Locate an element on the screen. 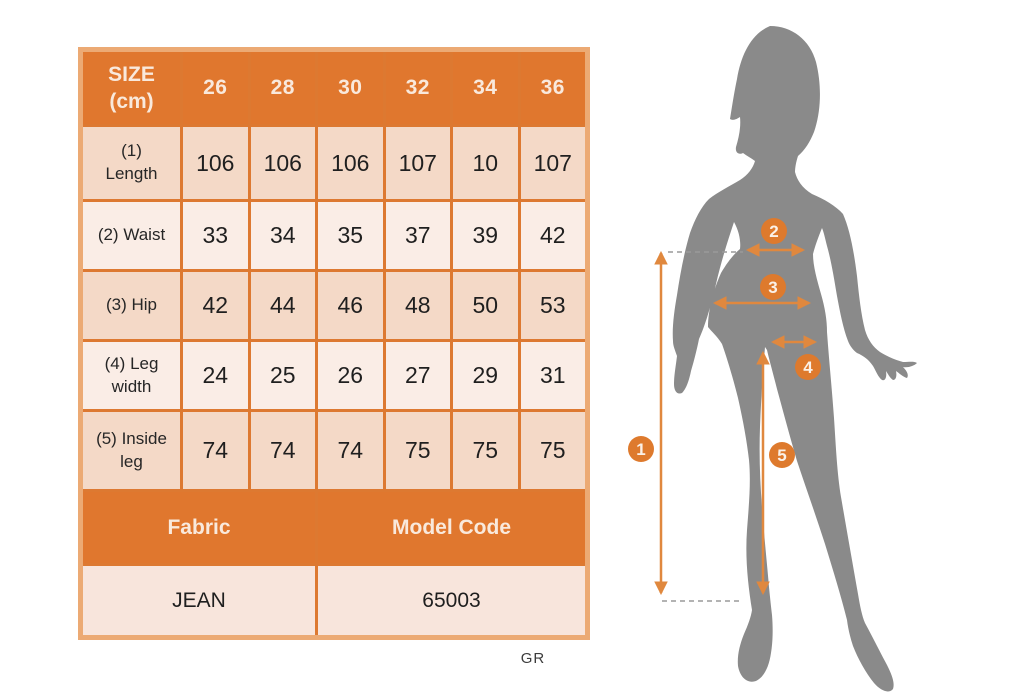  measure-marker-1: 1 is located at coordinates (641, 449).